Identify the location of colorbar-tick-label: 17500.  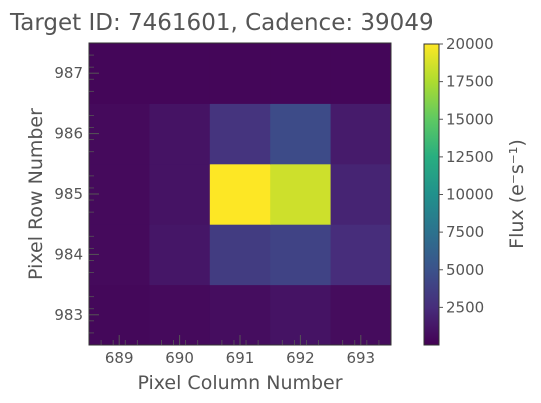
(470, 82).